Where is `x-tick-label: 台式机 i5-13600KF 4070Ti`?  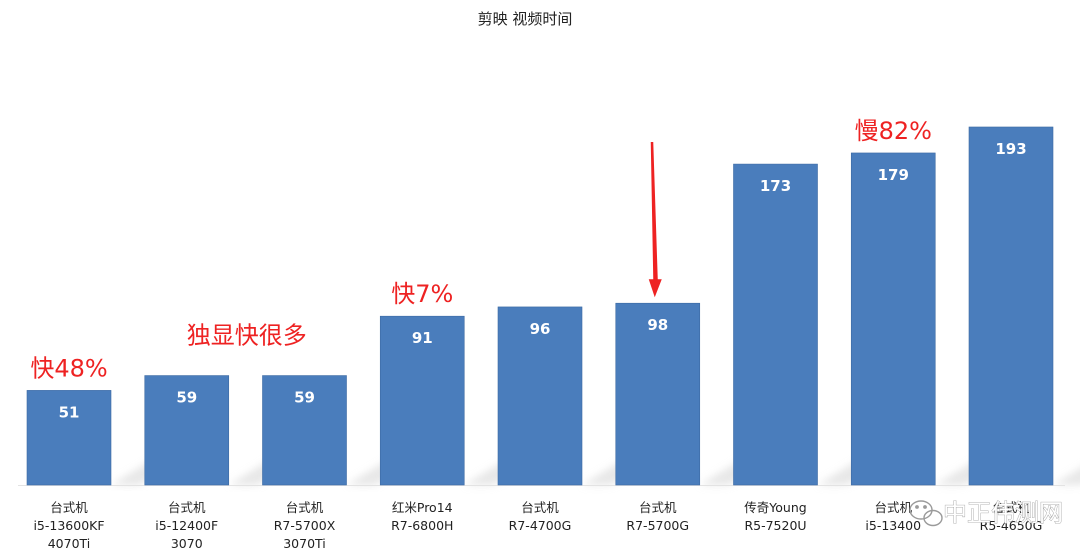
x-tick-label: 台式机 i5-13600KF 4070Ti is located at coordinates (68, 525).